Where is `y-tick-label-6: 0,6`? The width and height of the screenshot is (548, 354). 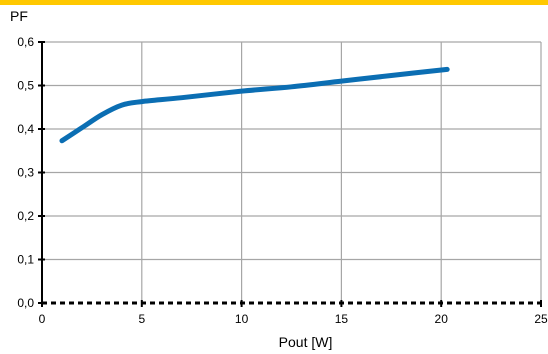 y-tick-label-6: 0,6 is located at coordinates (25, 42).